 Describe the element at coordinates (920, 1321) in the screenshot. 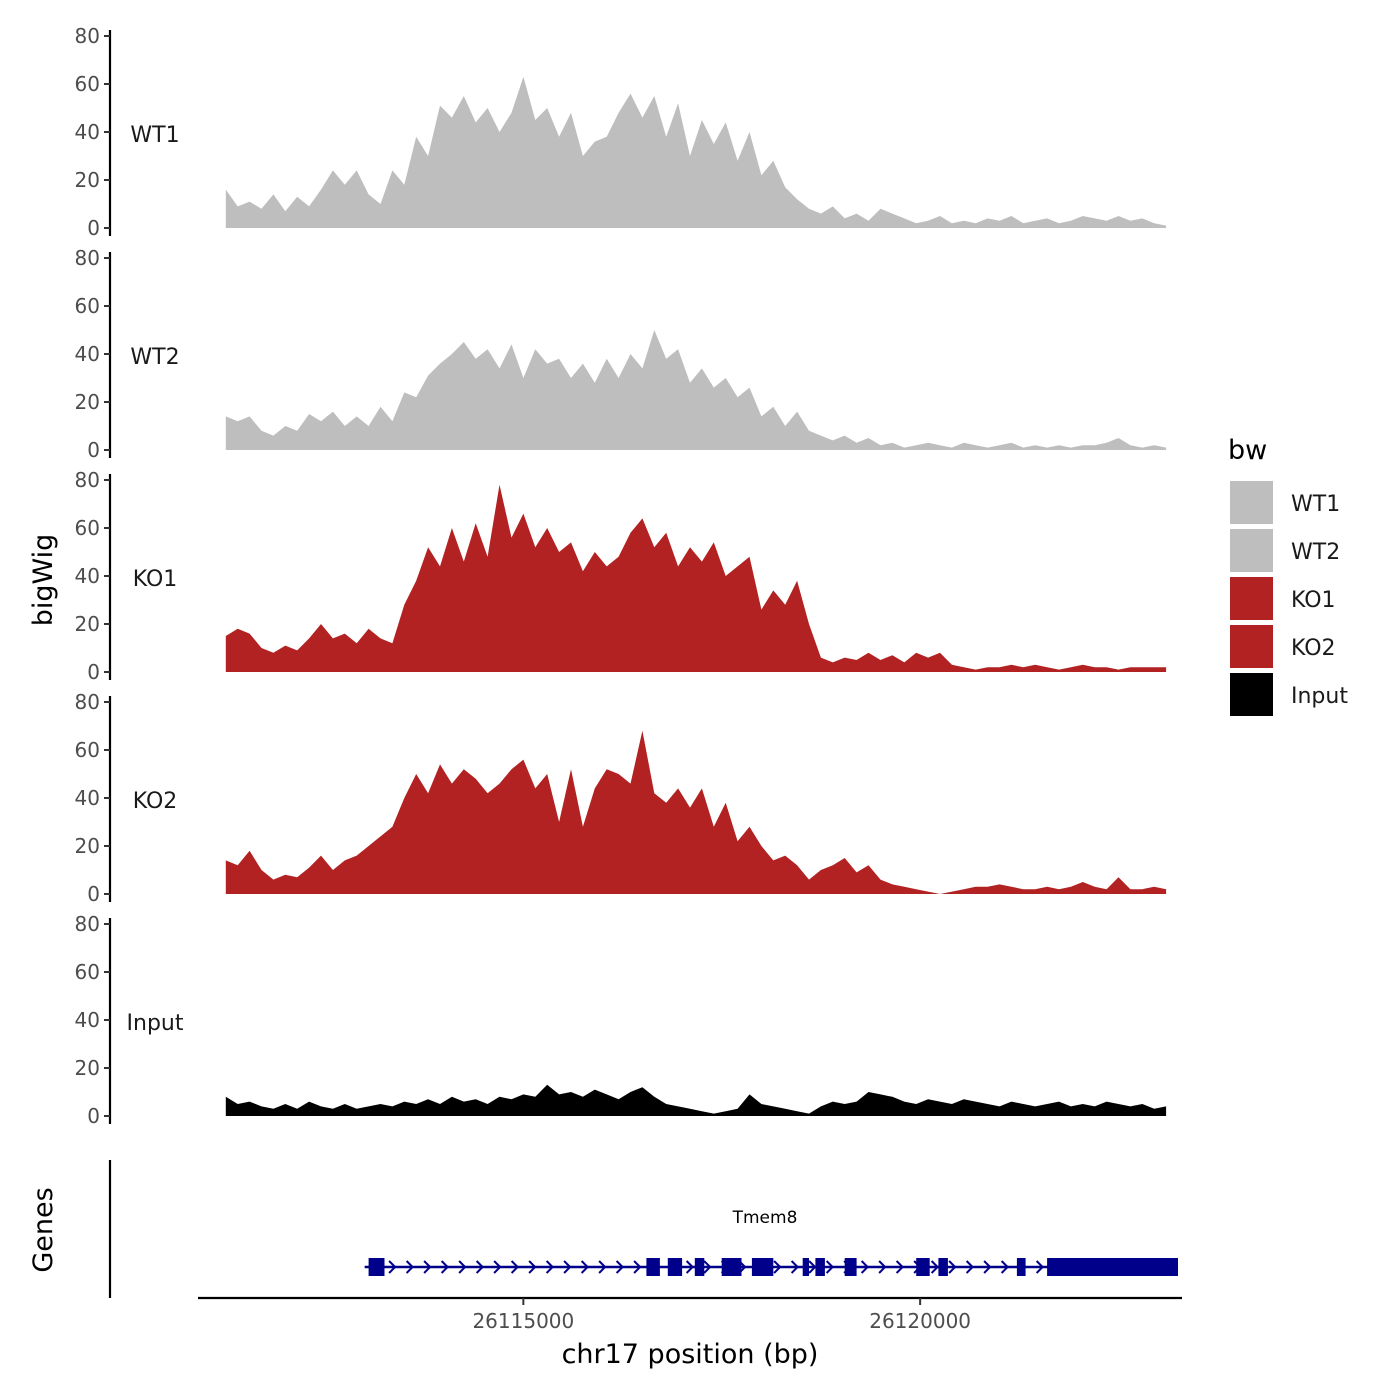

I see `x-tick-label: 26120000` at that location.